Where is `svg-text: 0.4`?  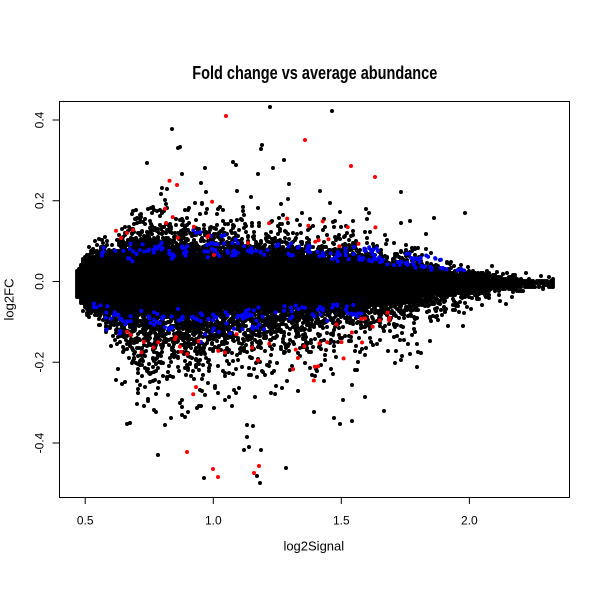
svg-text: 0.4 is located at coordinates (40, 119).